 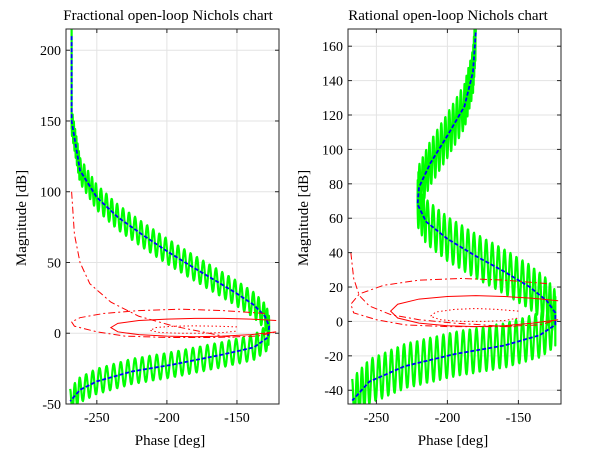 I want to click on y-tick-label: -20, so click(x=333, y=357).